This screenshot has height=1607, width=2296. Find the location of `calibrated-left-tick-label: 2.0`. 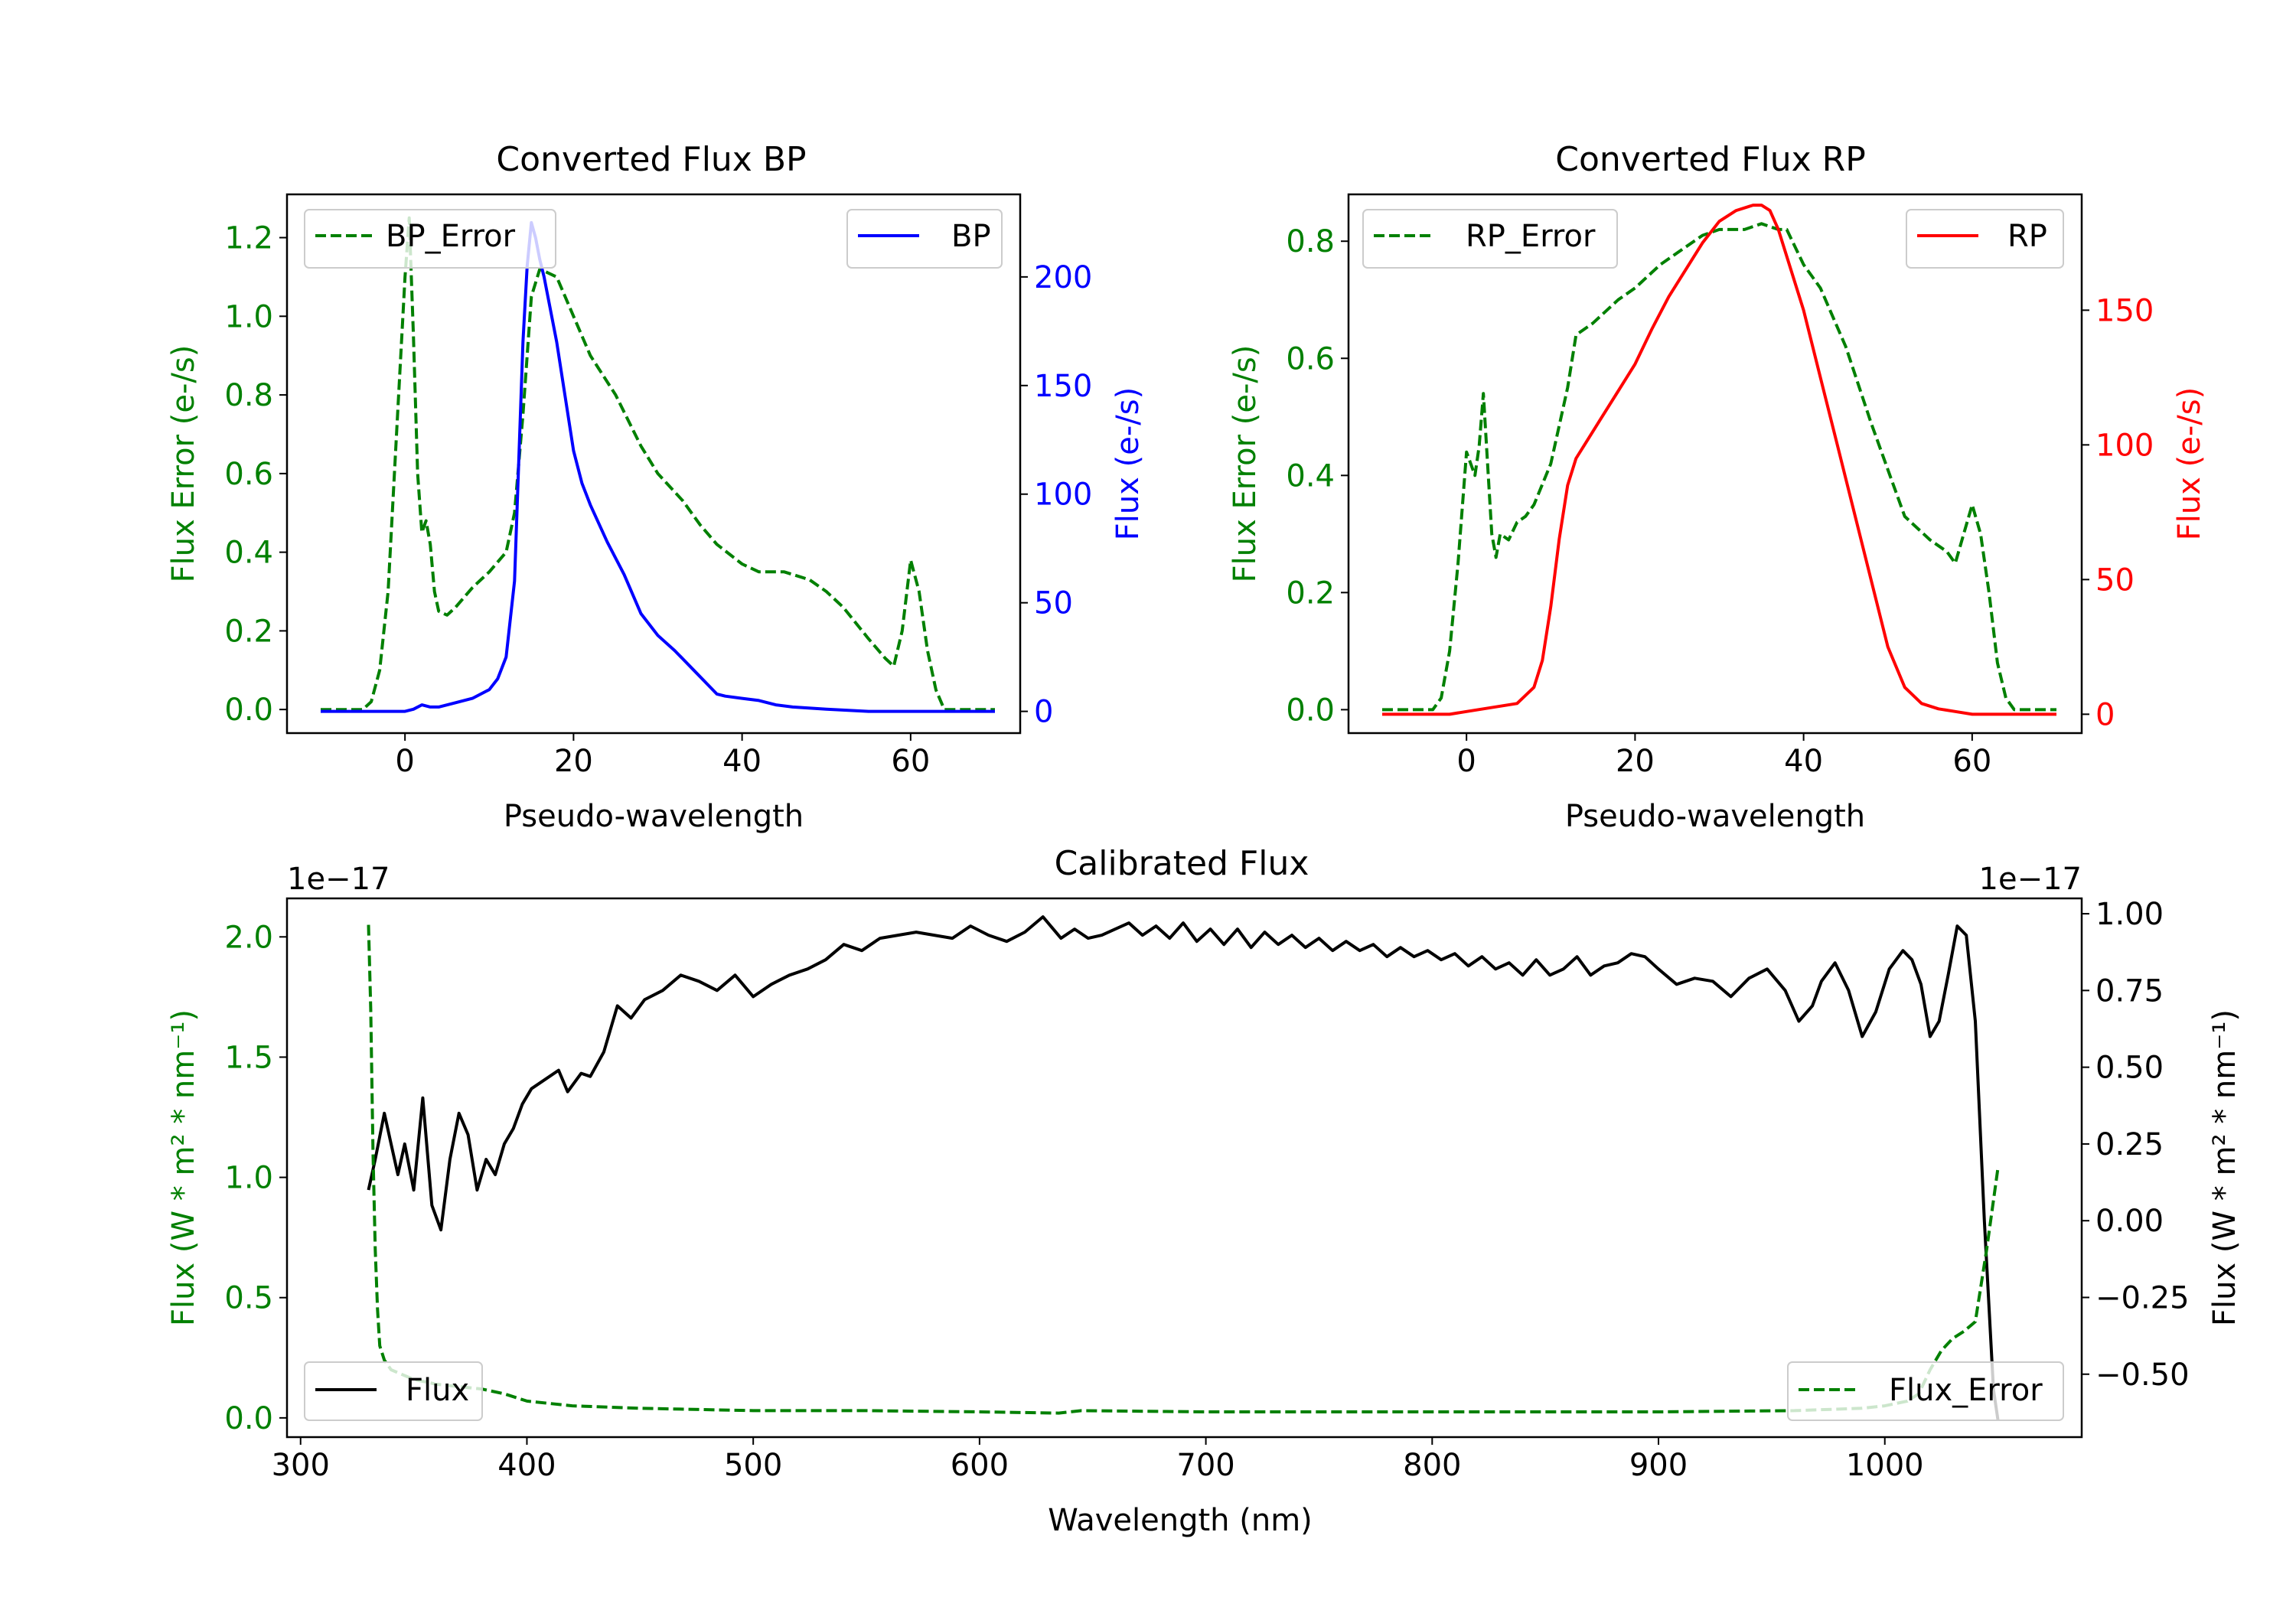

calibrated-left-tick-label: 2.0 is located at coordinates (248, 937).